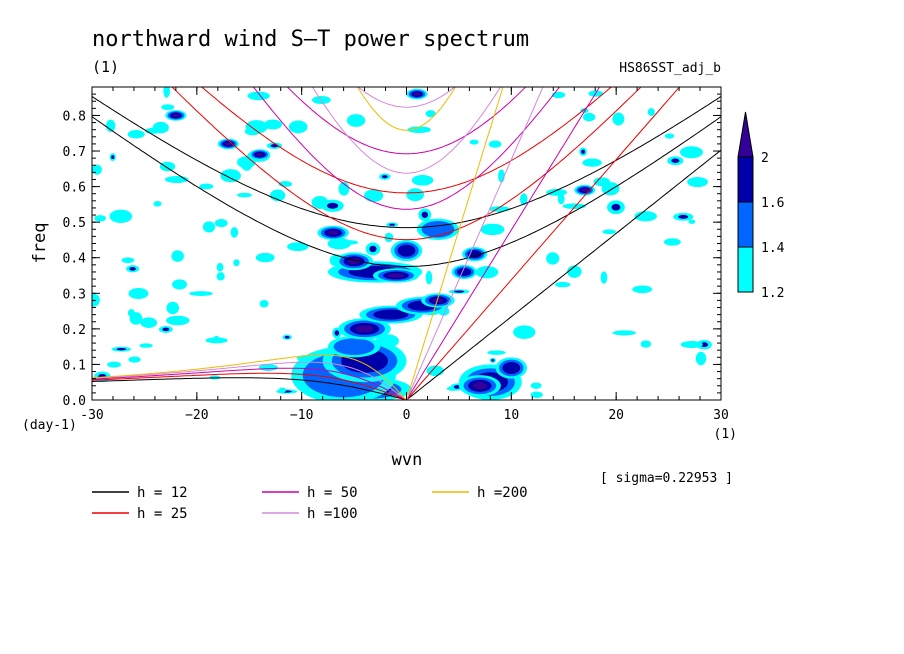  I want to click on legend-label: h = 12, so click(162, 493).